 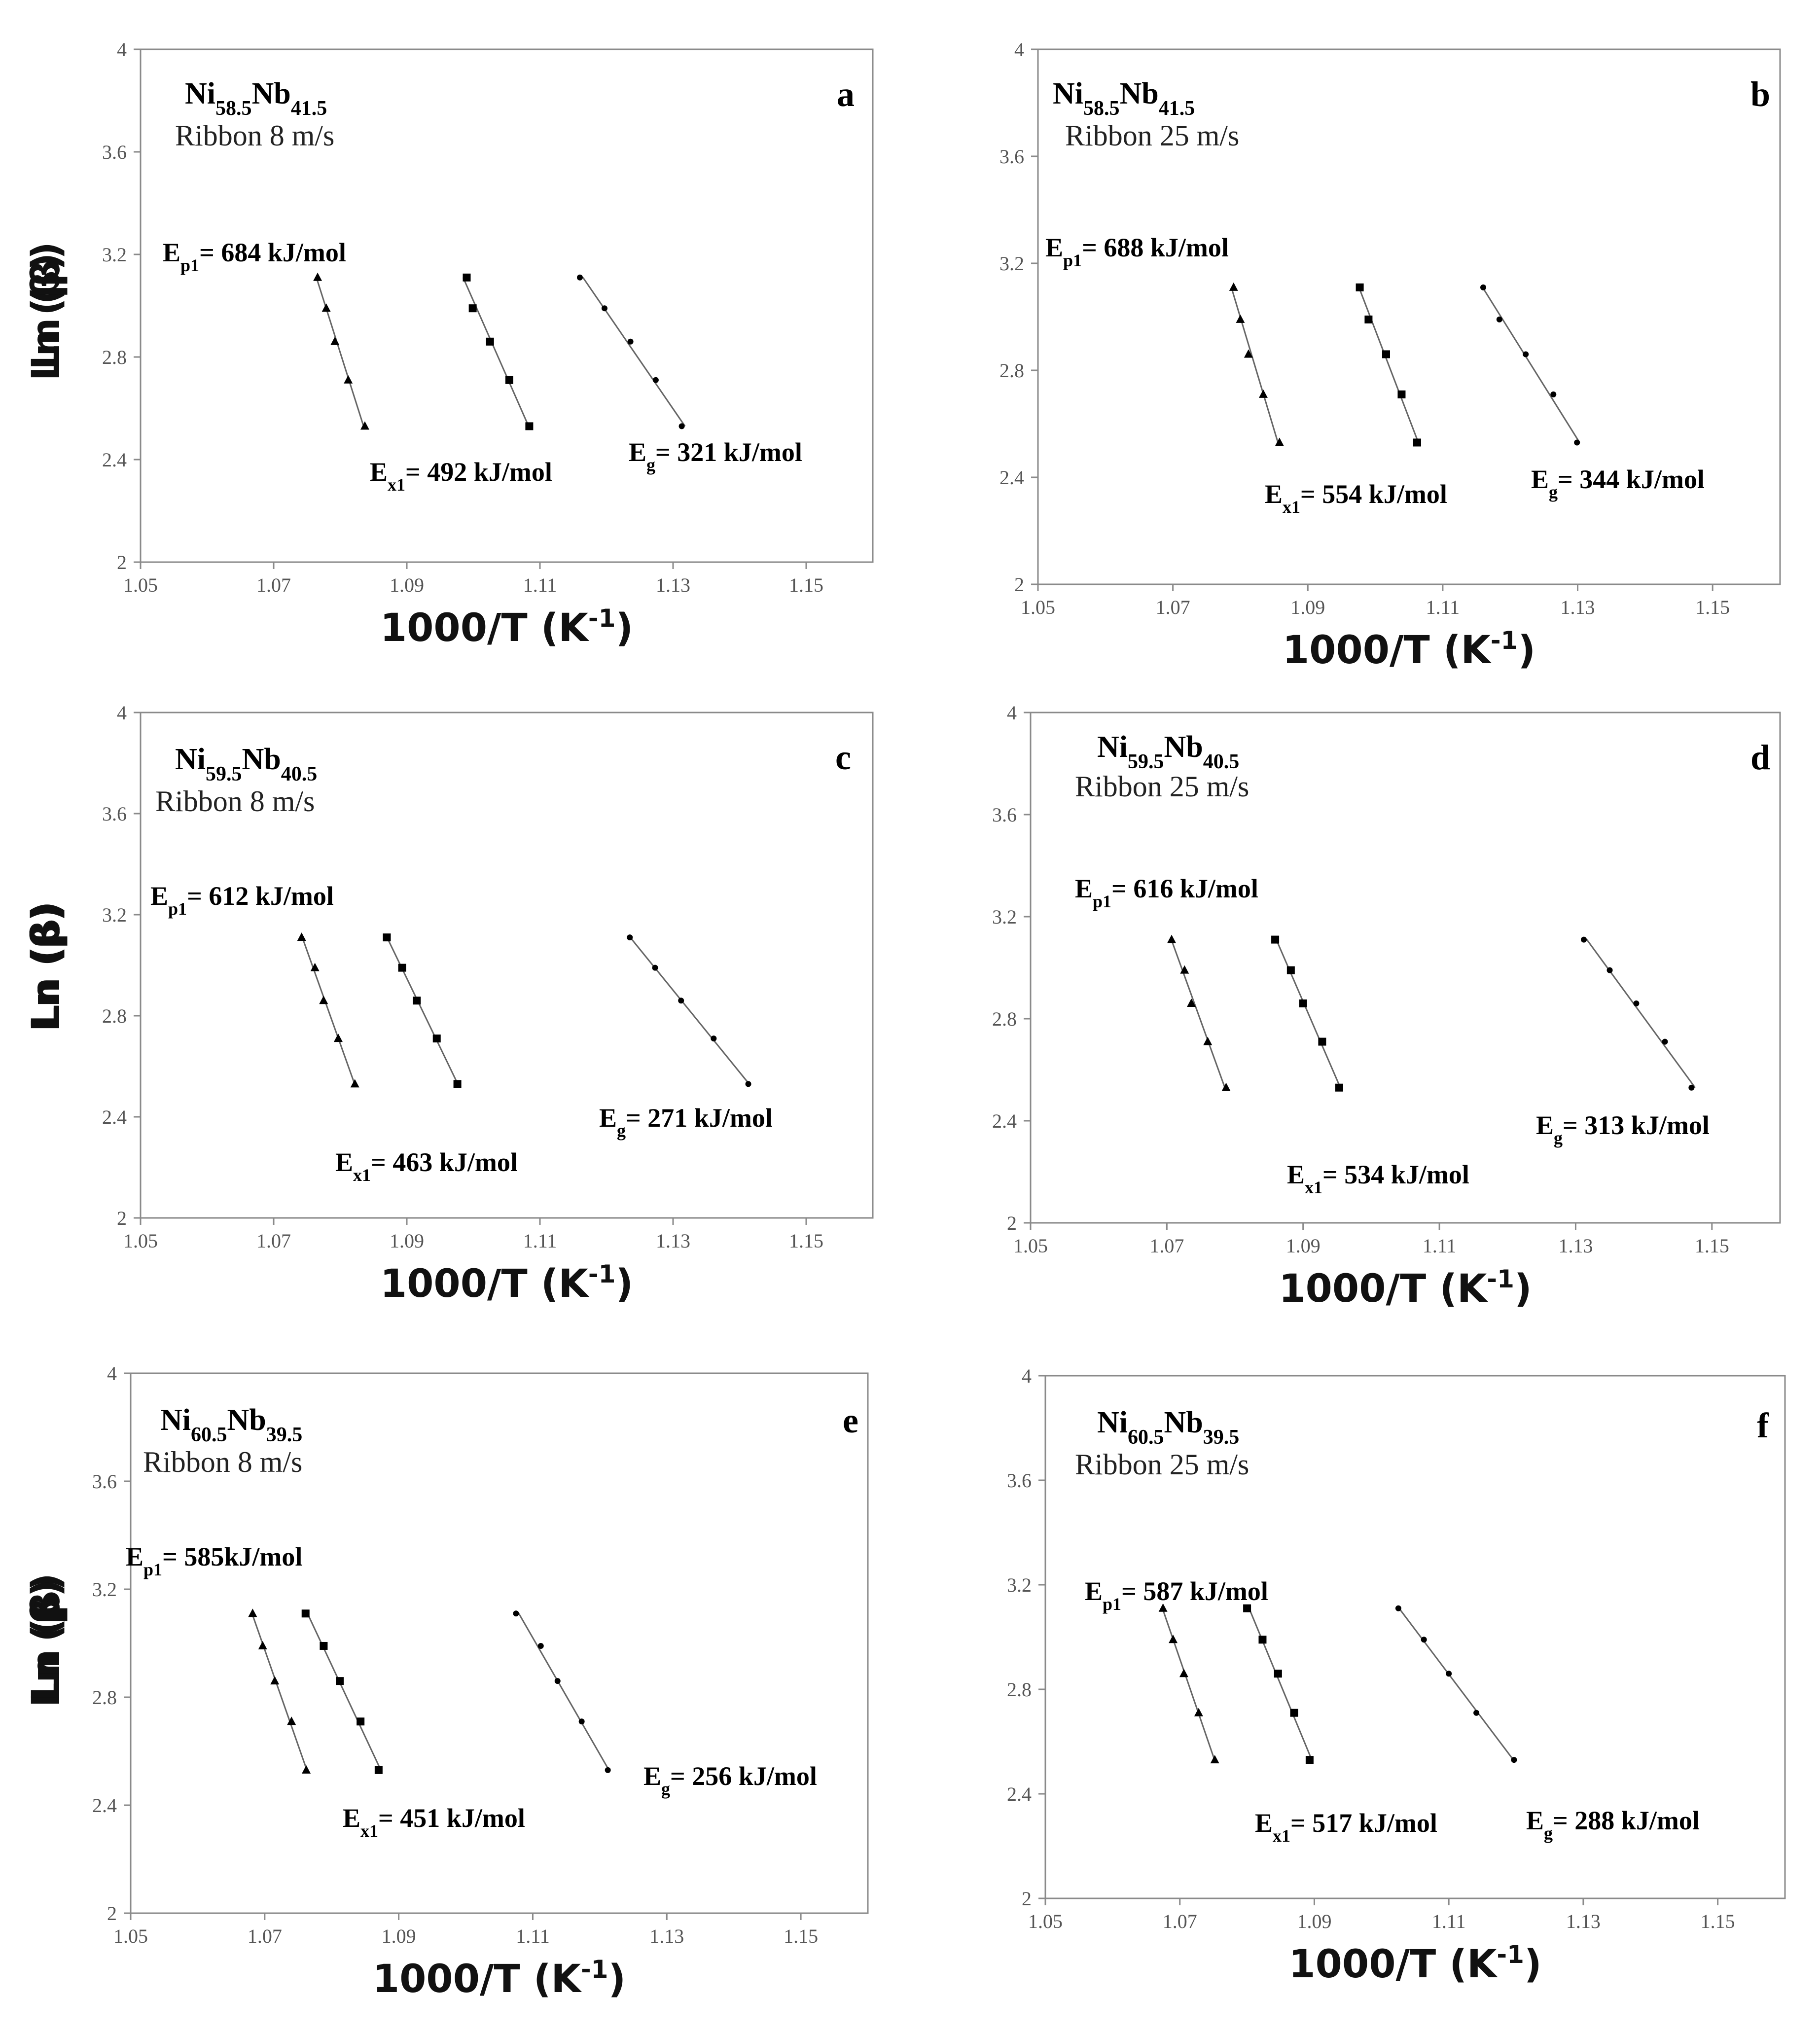 What do you see at coordinates (846, 94) in the screenshot?
I see `panel-letter: a` at bounding box center [846, 94].